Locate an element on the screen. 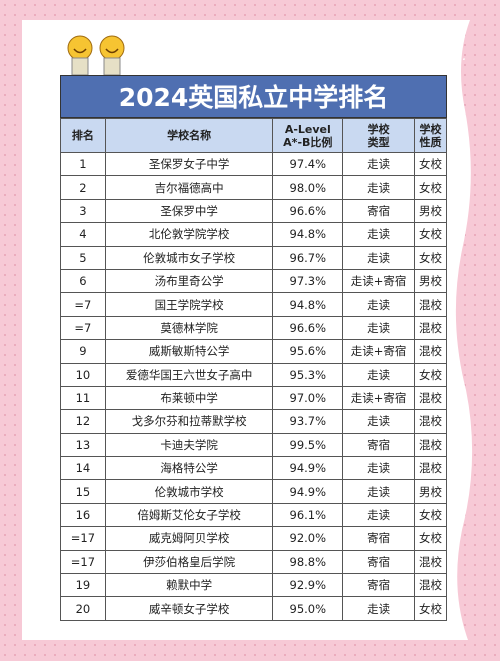 Image resolution: width=500 pixels, height=661 pixels. table-cell: 98.0% is located at coordinates (308, 187).